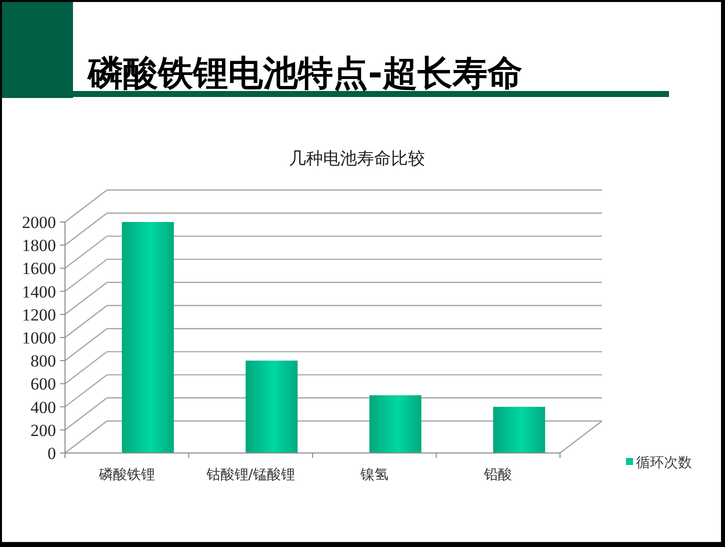 This screenshot has width=725, height=547. Describe the element at coordinates (39, 292) in the screenshot. I see `y-tick-label: 1400` at that location.